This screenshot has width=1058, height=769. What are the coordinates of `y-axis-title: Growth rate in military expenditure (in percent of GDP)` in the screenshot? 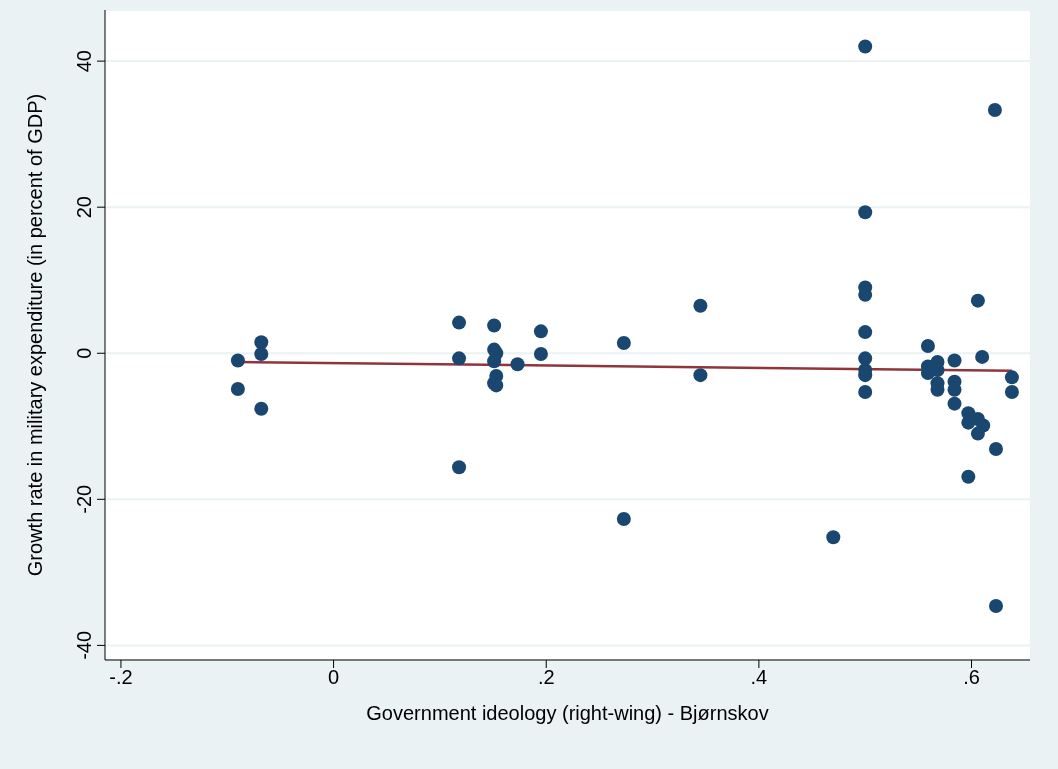 It's located at (35, 335).